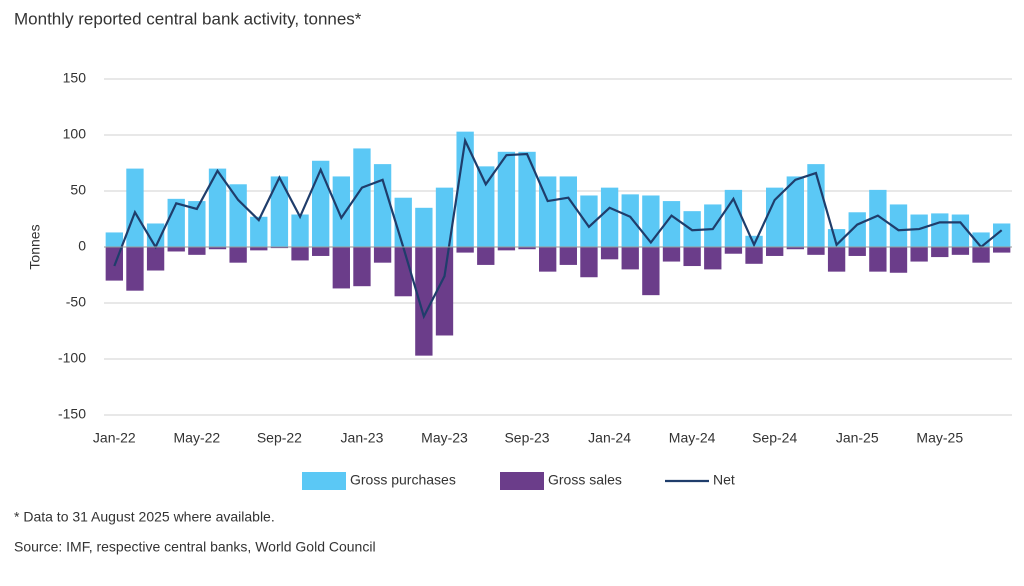  What do you see at coordinates (444, 438) in the screenshot?
I see `x-tick-label: May-23` at bounding box center [444, 438].